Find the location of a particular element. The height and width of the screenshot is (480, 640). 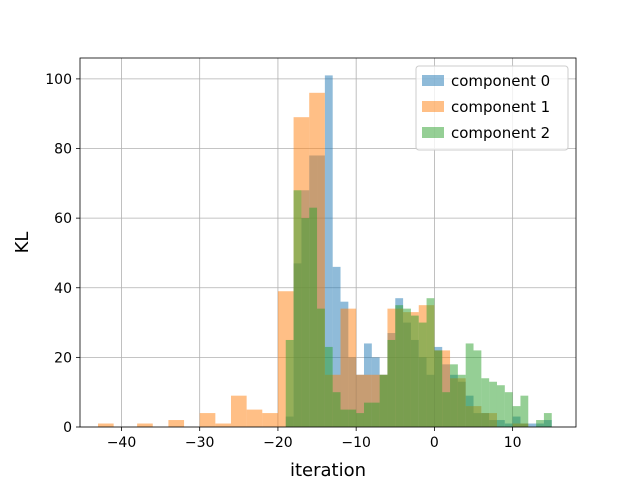

y-axis-label: KL is located at coordinates (22, 243).